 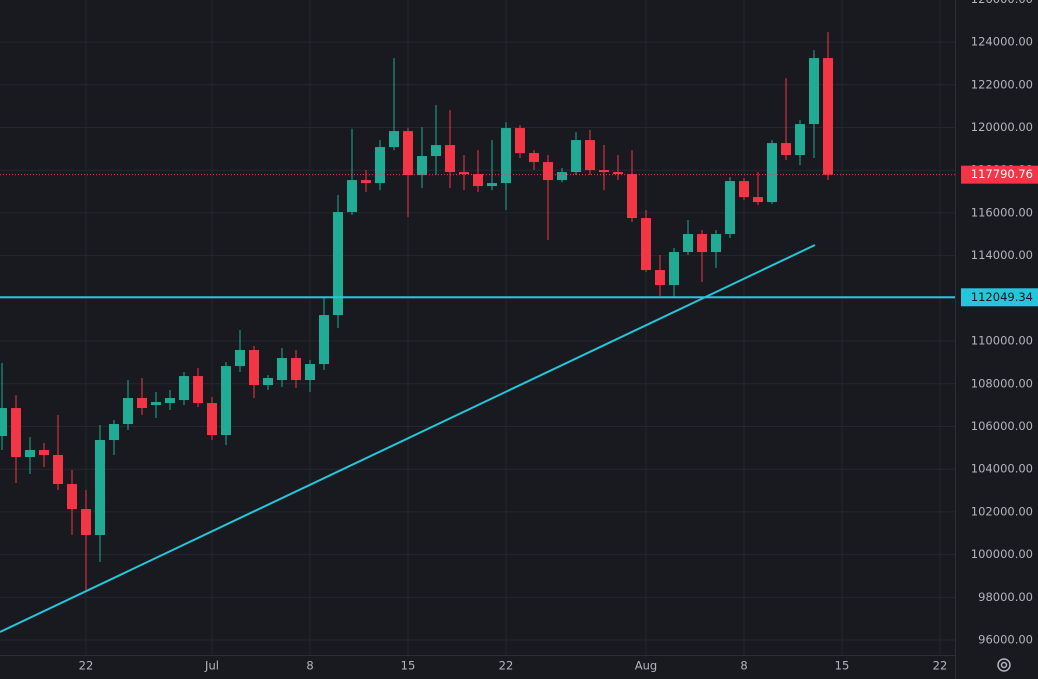 I want to click on y-tick-label: 114000.00, so click(x=1002, y=255).